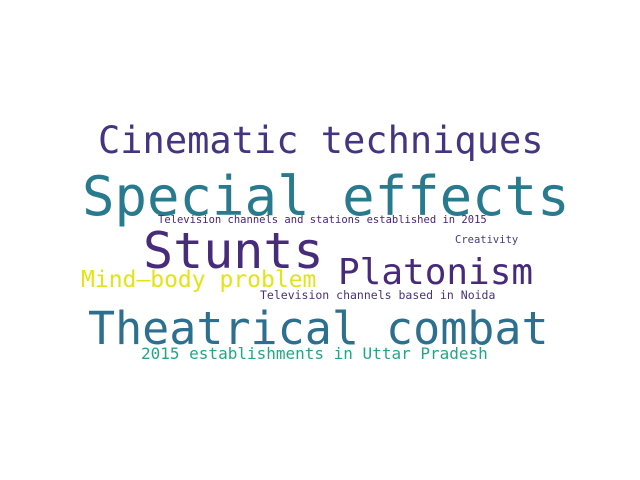 The image size is (640, 480). Describe the element at coordinates (314, 353) in the screenshot. I see `word-2015-establishments-uttar-pradesh: 2015 establishments in Uttar Pradesh` at that location.